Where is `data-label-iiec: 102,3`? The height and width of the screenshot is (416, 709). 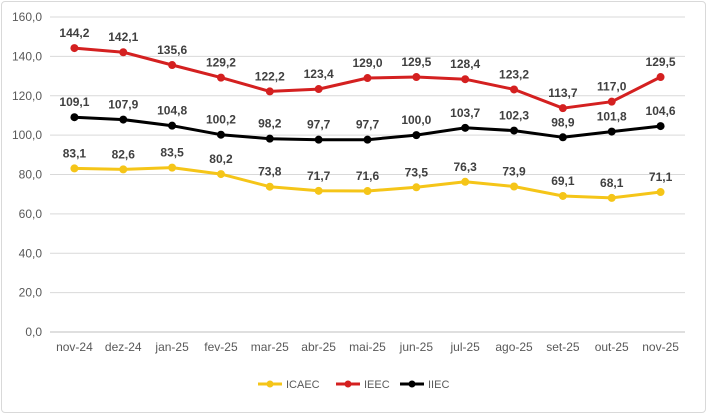
data-label-iiec: 102,3 is located at coordinates (514, 116).